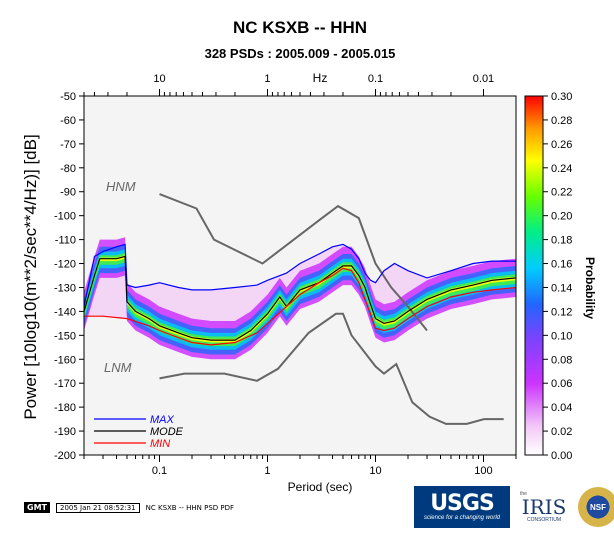 The width and height of the screenshot is (614, 534). I want to click on top-axis-label: Hz, so click(320, 78).